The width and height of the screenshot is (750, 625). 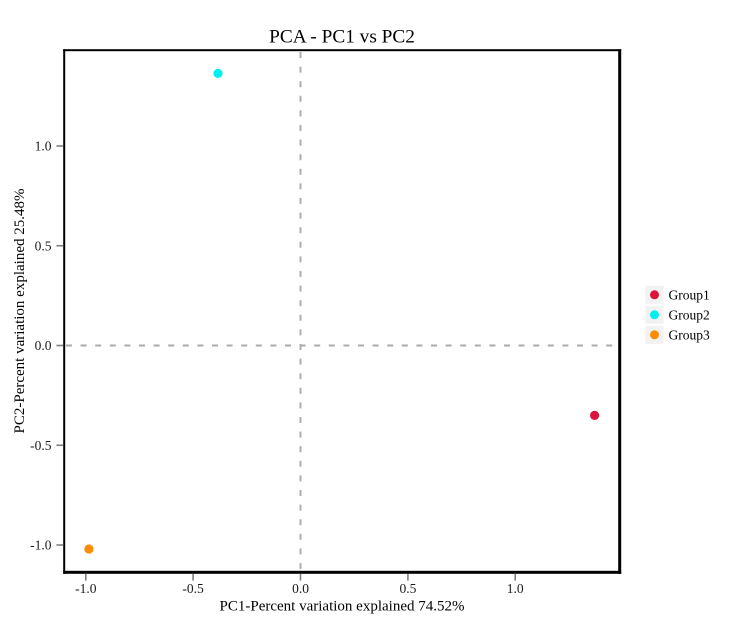 I want to click on svg-text: PCA - PC1 vs PC2, so click(x=342, y=37).